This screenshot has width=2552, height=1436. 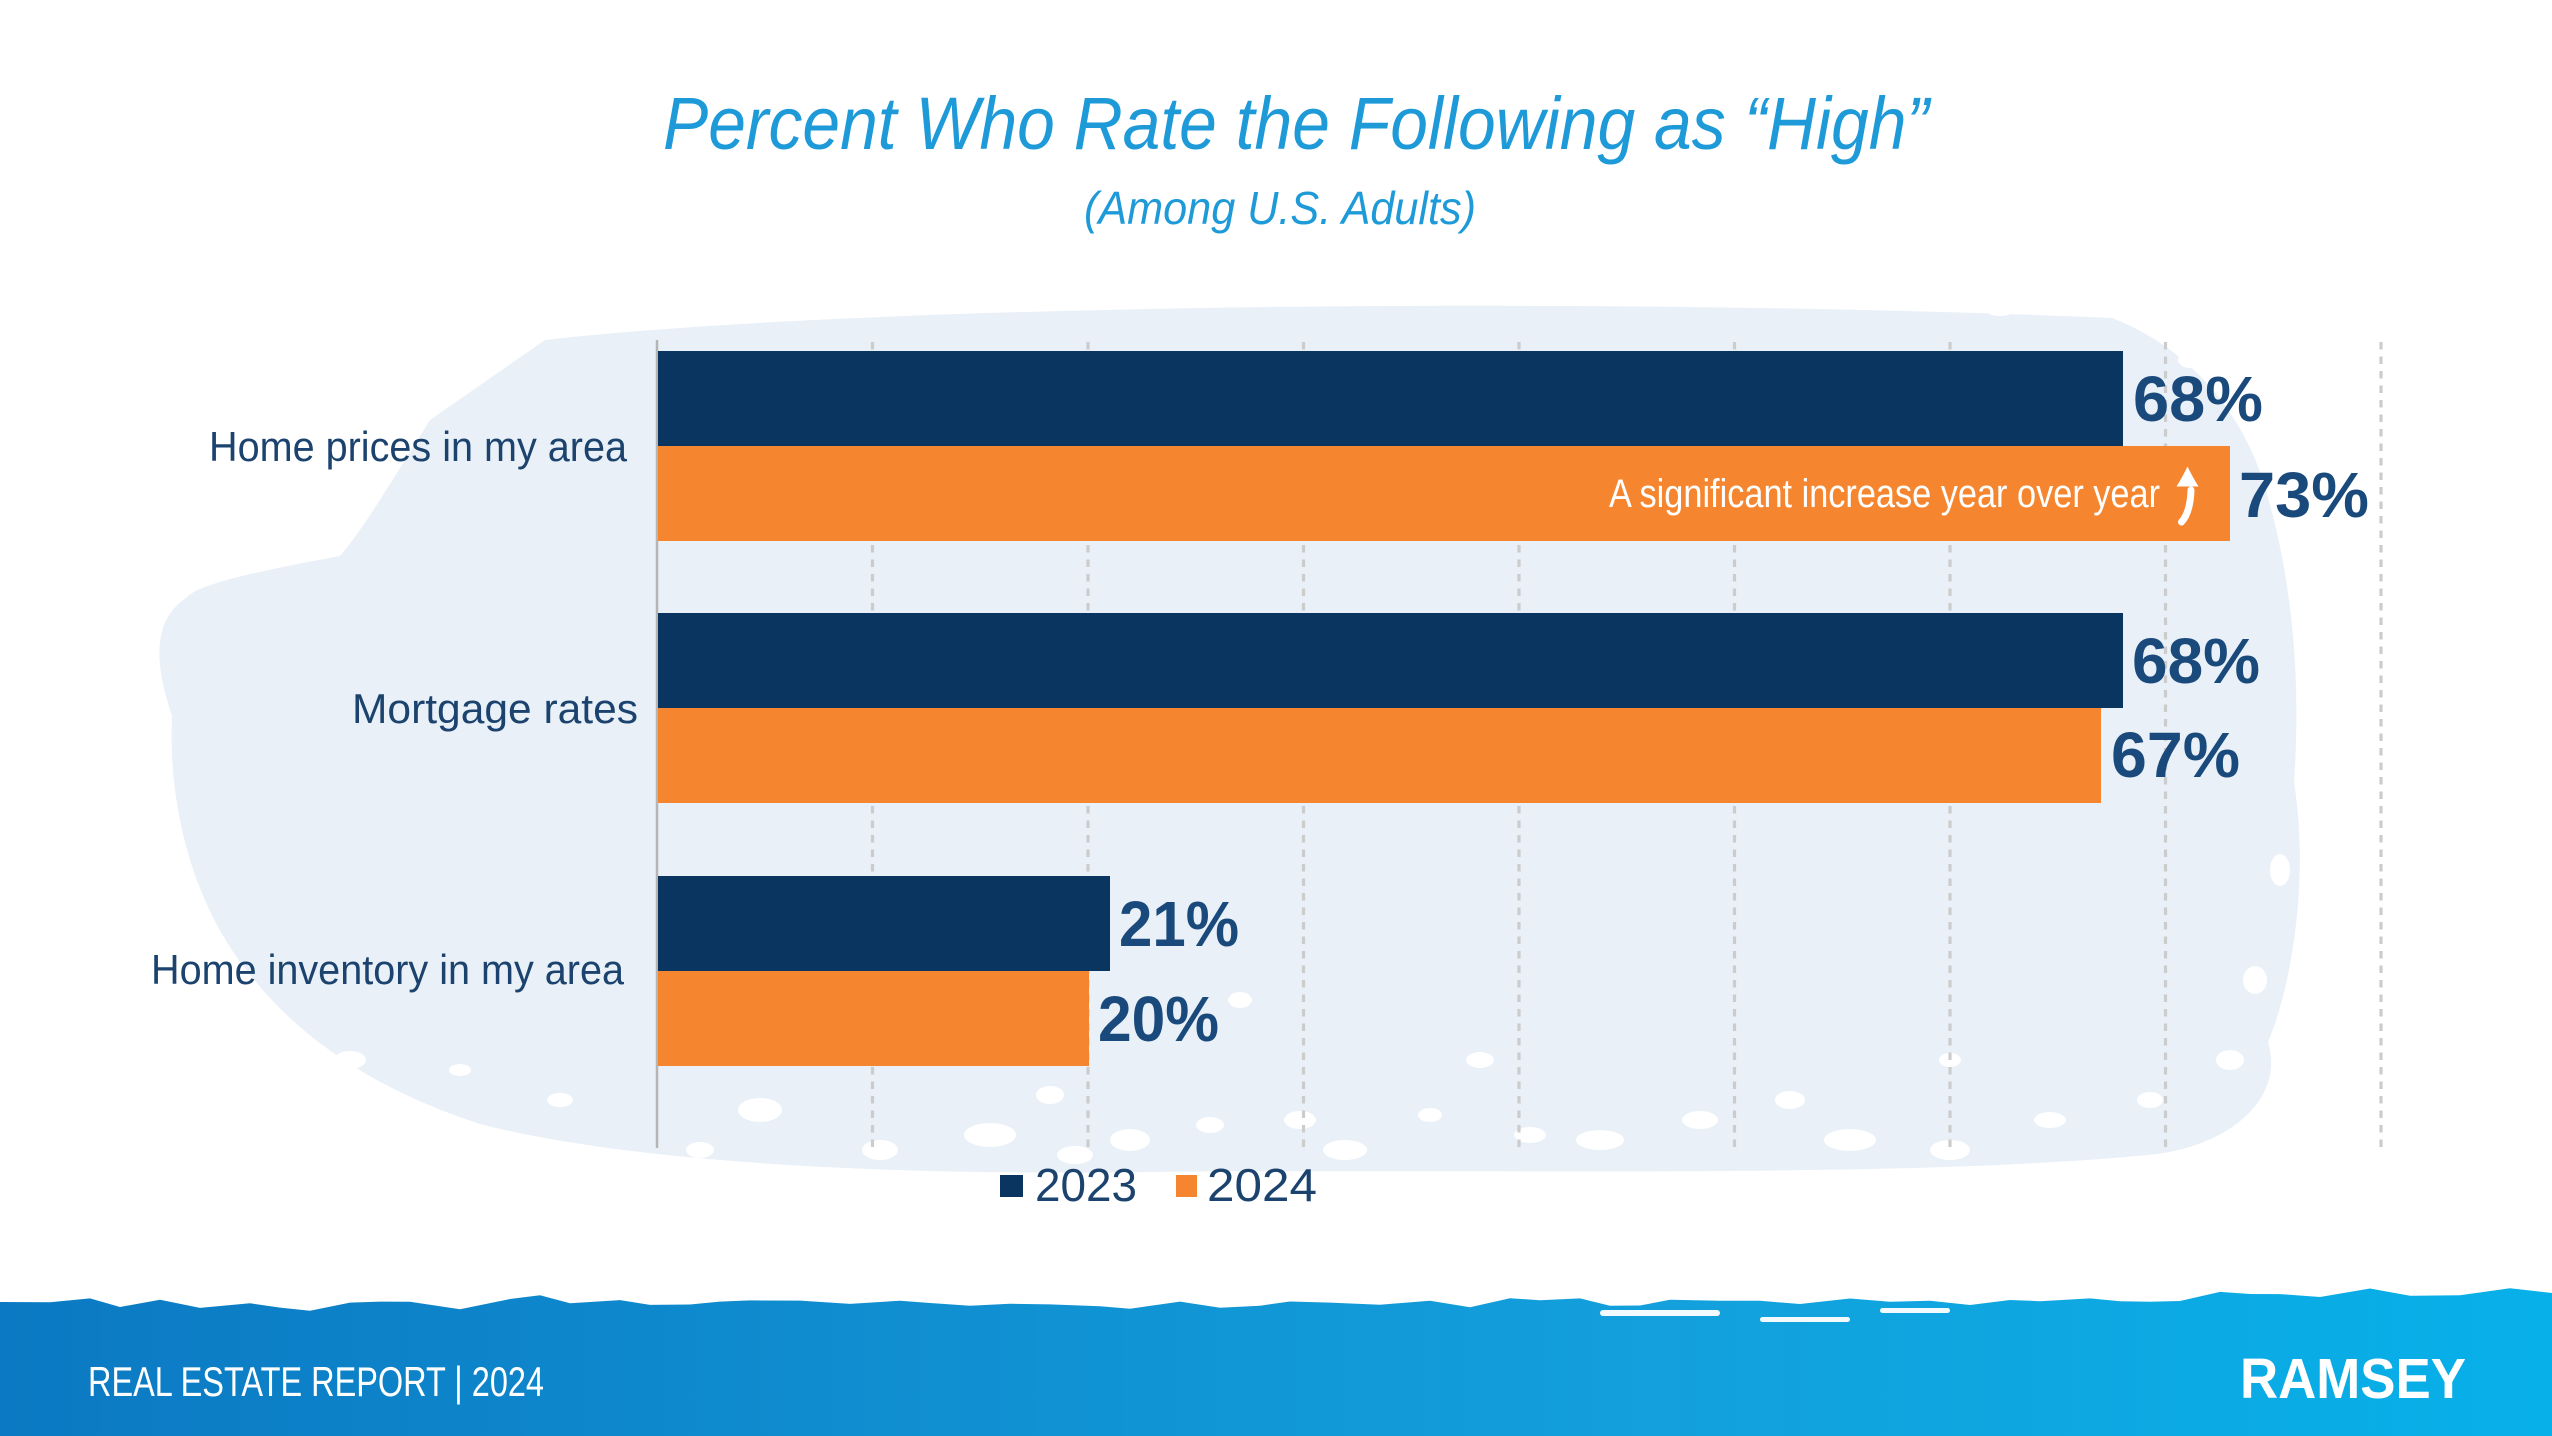 I want to click on svg-text: 21%, so click(x=1179, y=924).